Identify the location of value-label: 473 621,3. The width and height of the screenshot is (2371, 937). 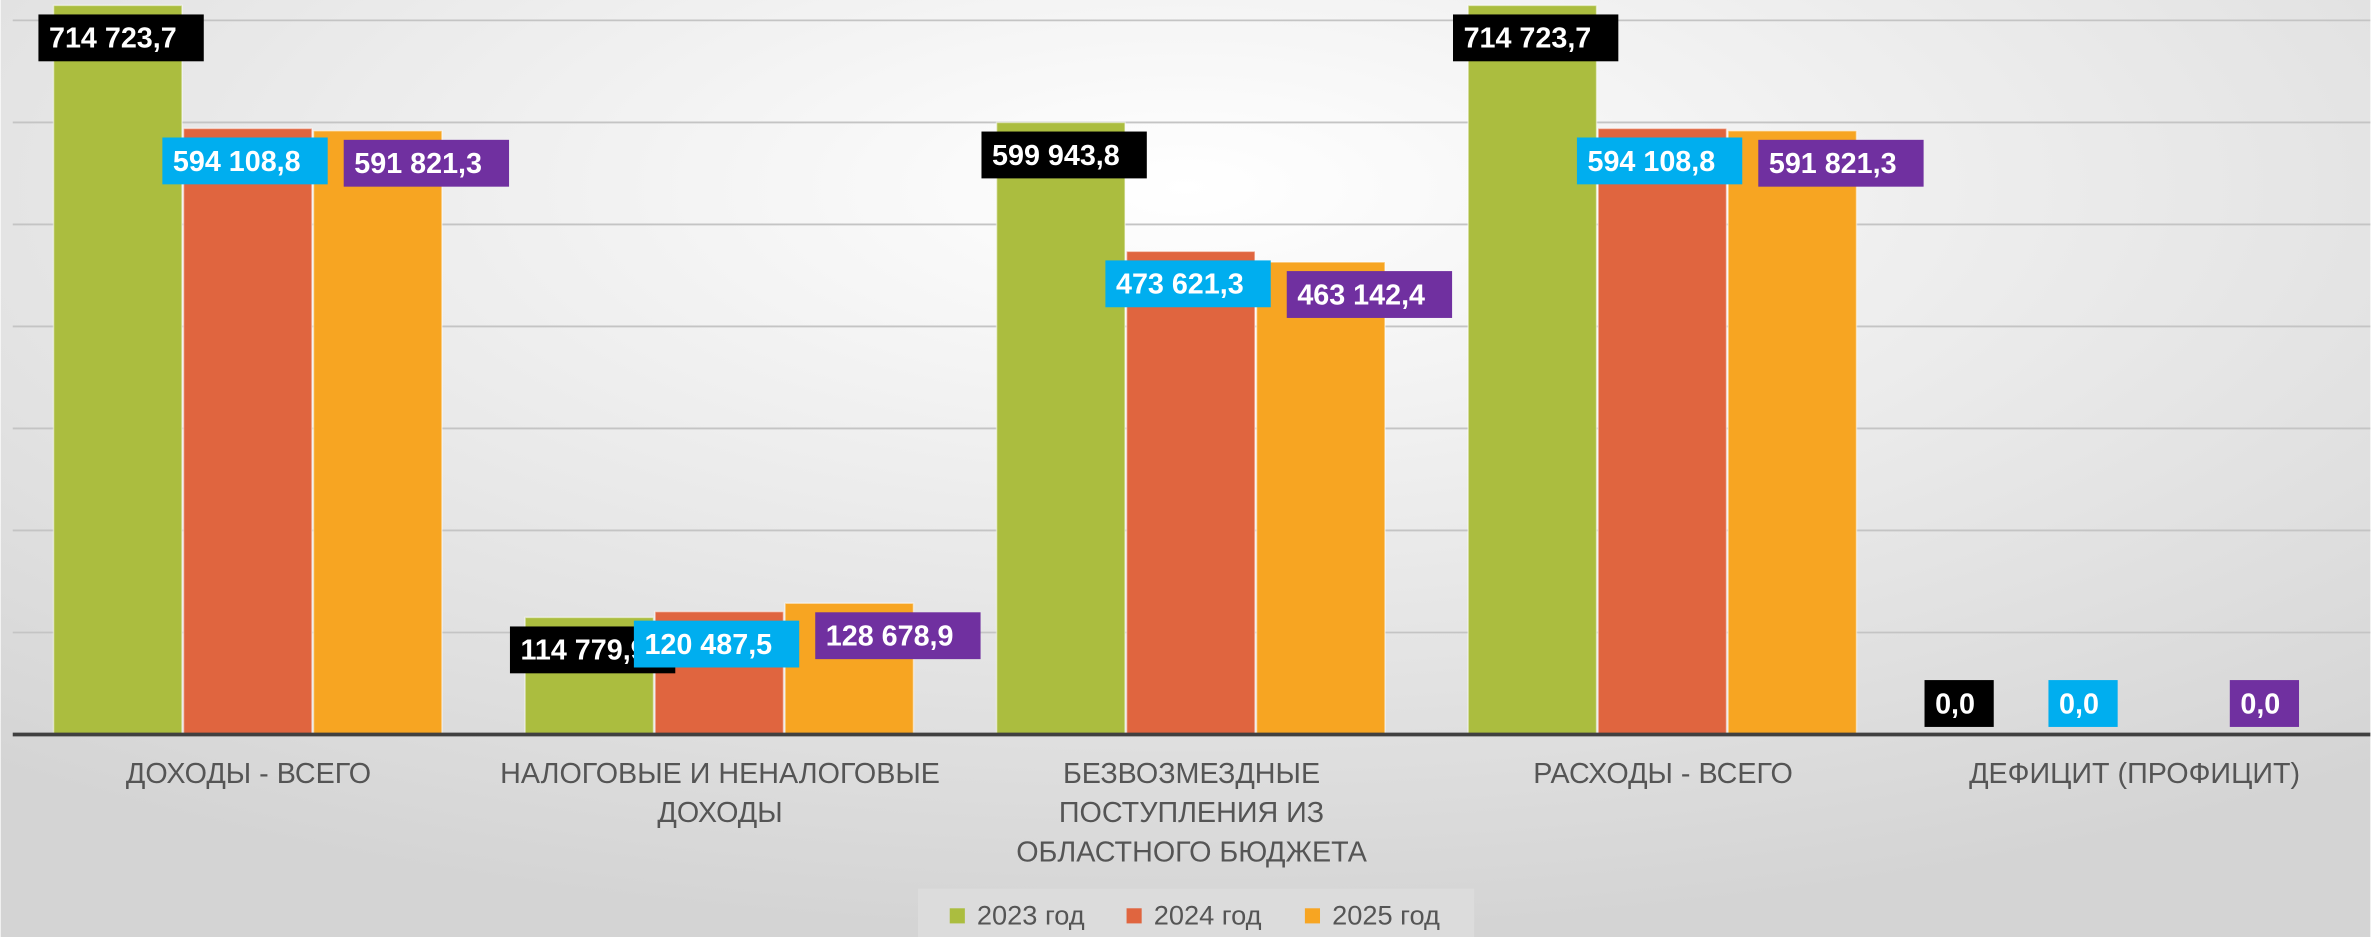
(1180, 285).